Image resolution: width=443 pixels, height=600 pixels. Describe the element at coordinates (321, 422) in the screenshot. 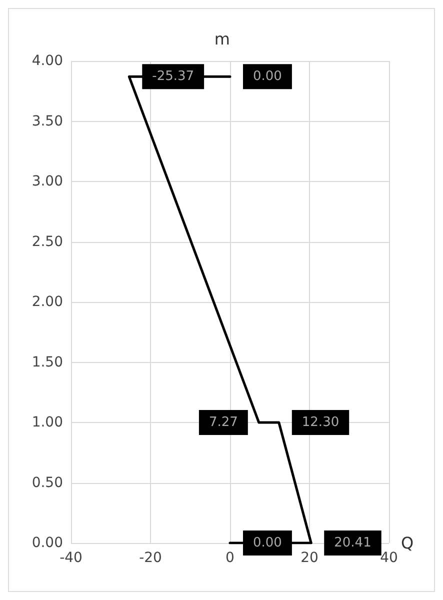

I see `data-label: 12.30` at that location.